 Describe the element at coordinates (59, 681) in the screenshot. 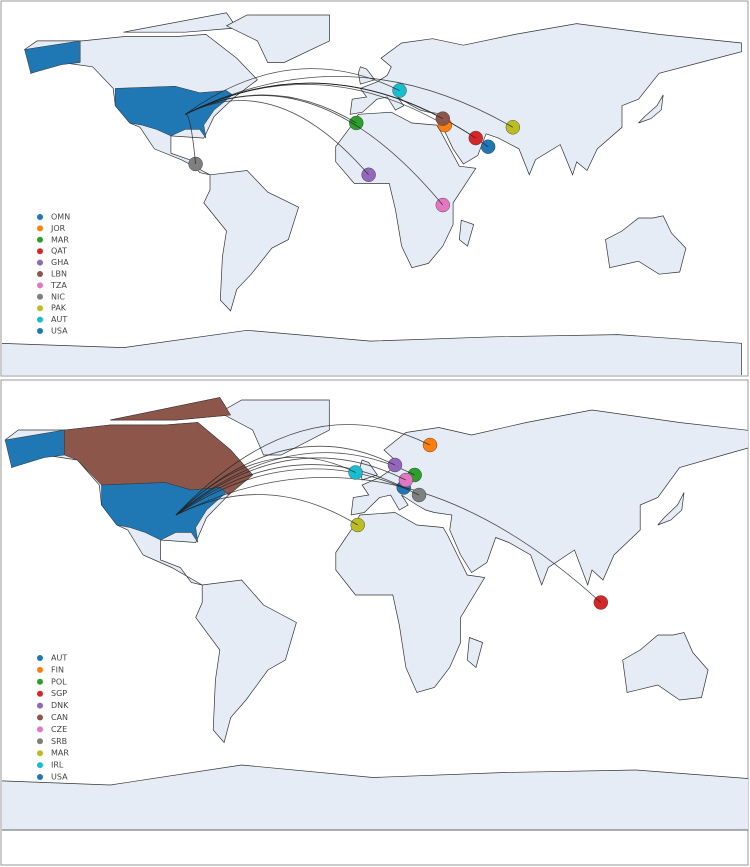

I see `legend-label: POL` at that location.